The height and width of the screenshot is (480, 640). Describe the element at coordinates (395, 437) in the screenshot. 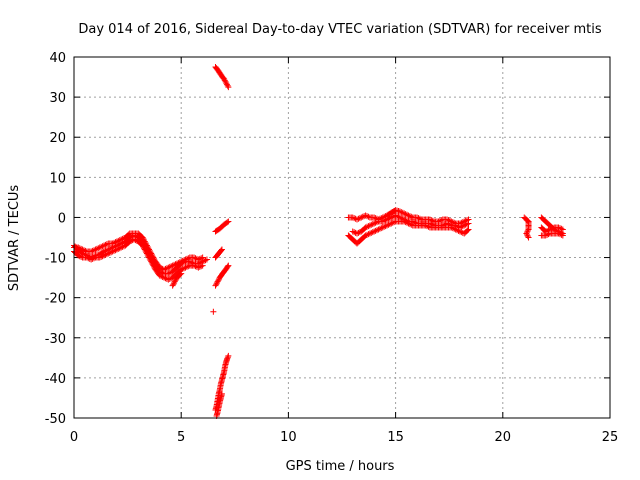

I see `x-tick-label: 15` at that location.